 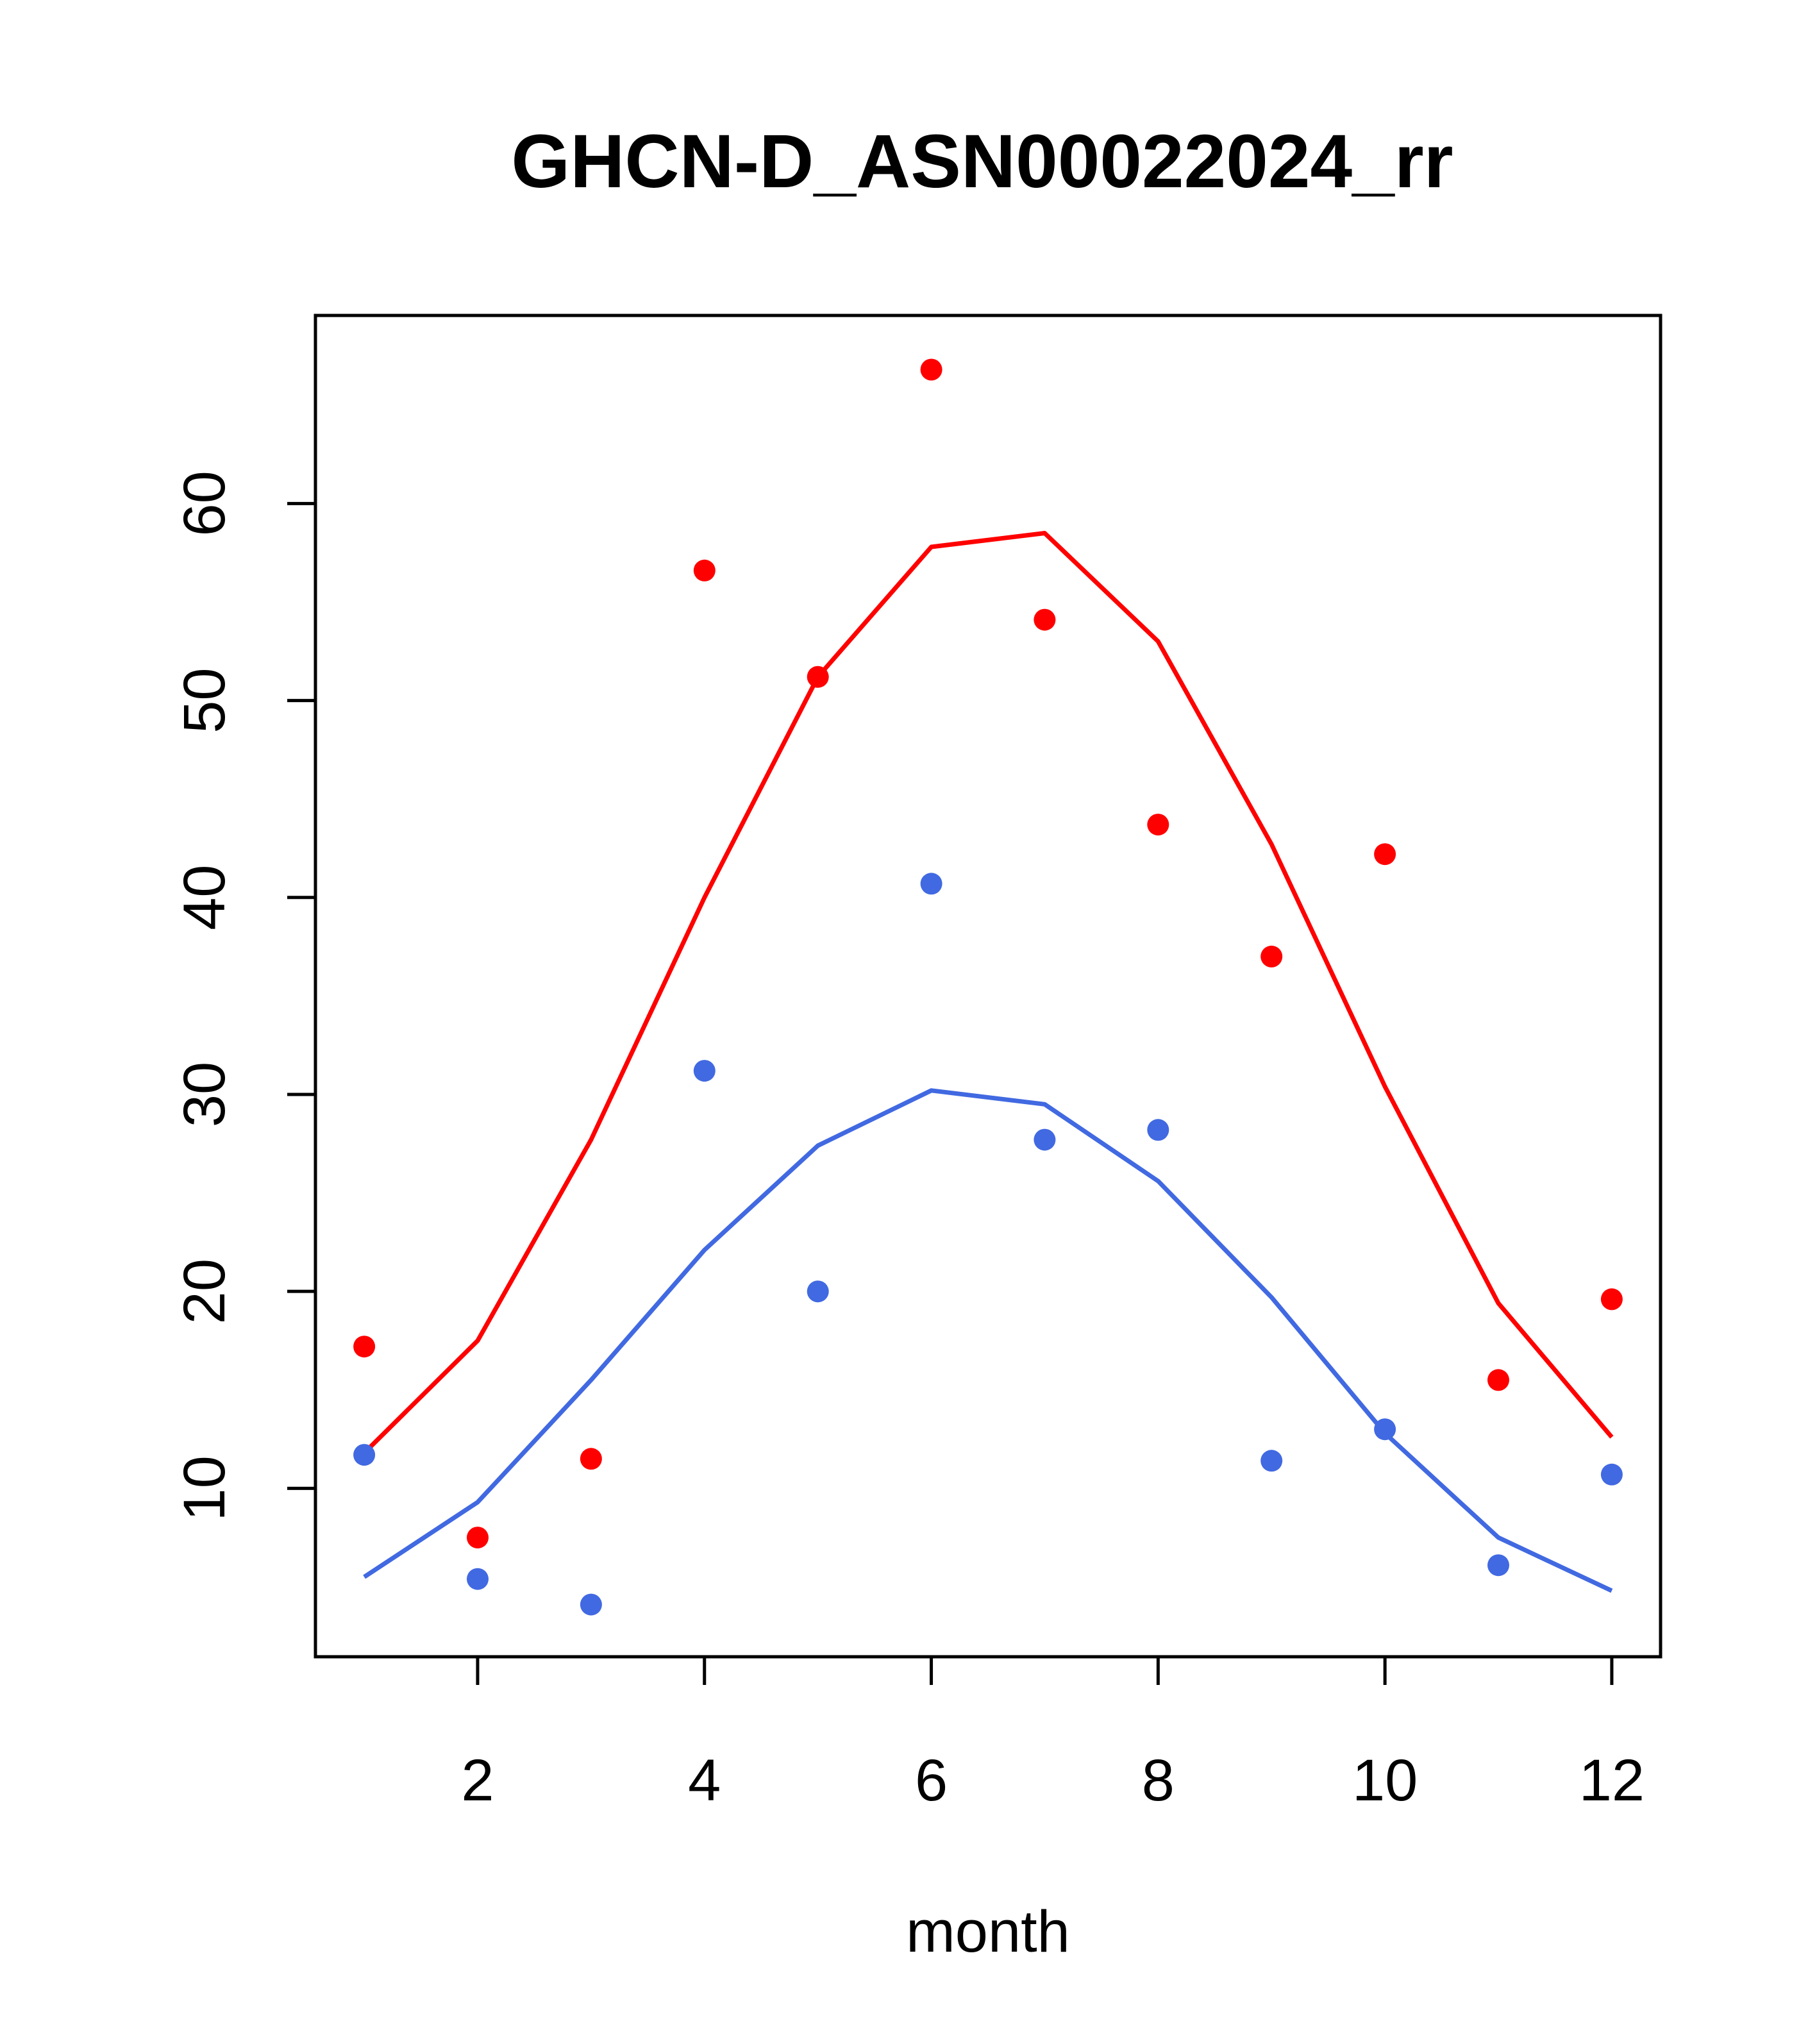 What do you see at coordinates (245, 996) in the screenshot?
I see `y-axis: 10 20 30 40 50 60` at bounding box center [245, 996].